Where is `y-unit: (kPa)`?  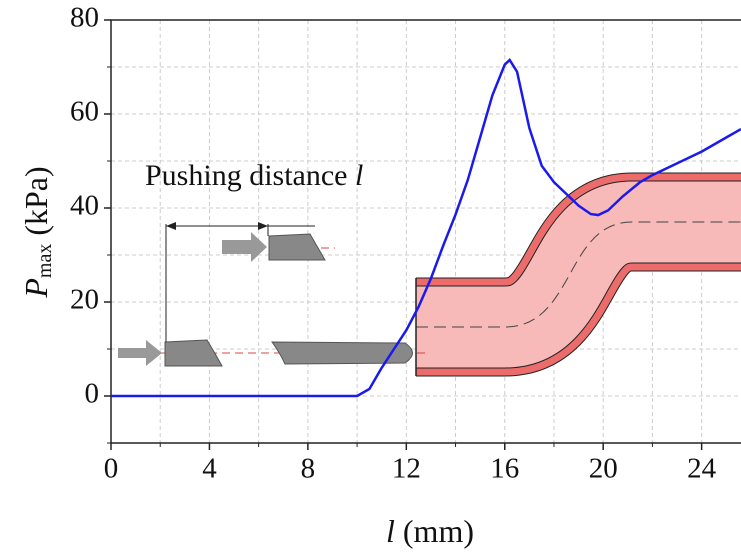 y-unit: (kPa) is located at coordinates (36, 200).